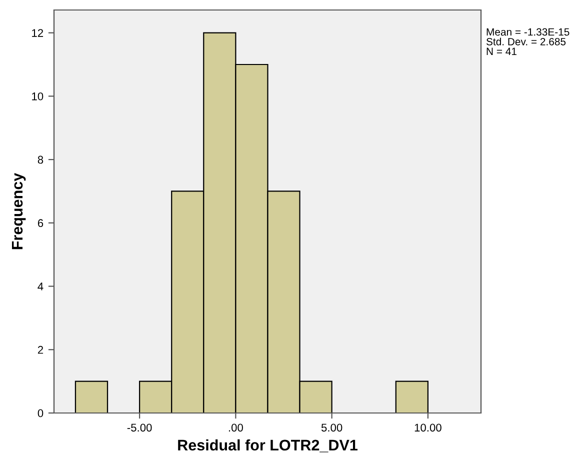 This screenshot has height=460, width=578. I want to click on y-tick-label: 0, so click(41, 413).